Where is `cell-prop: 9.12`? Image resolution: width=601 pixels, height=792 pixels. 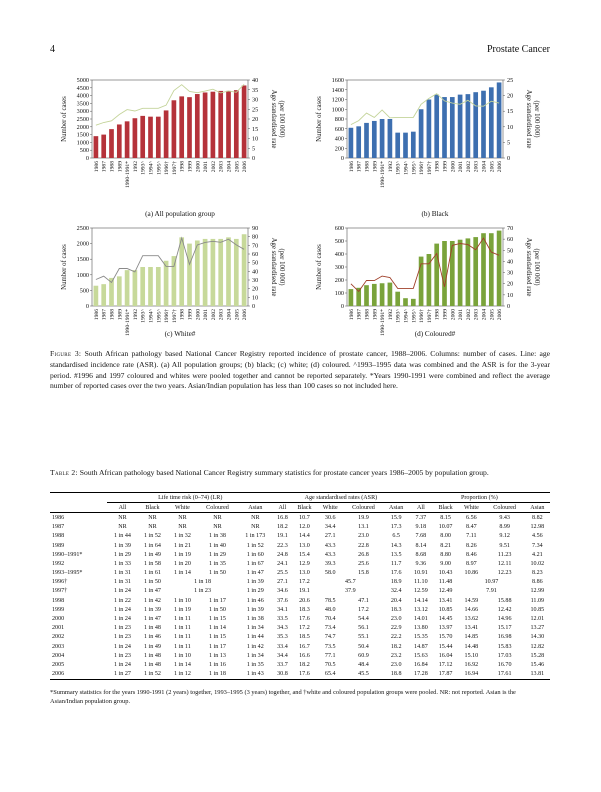
cell-prop: 9.12 is located at coordinates (504, 536).